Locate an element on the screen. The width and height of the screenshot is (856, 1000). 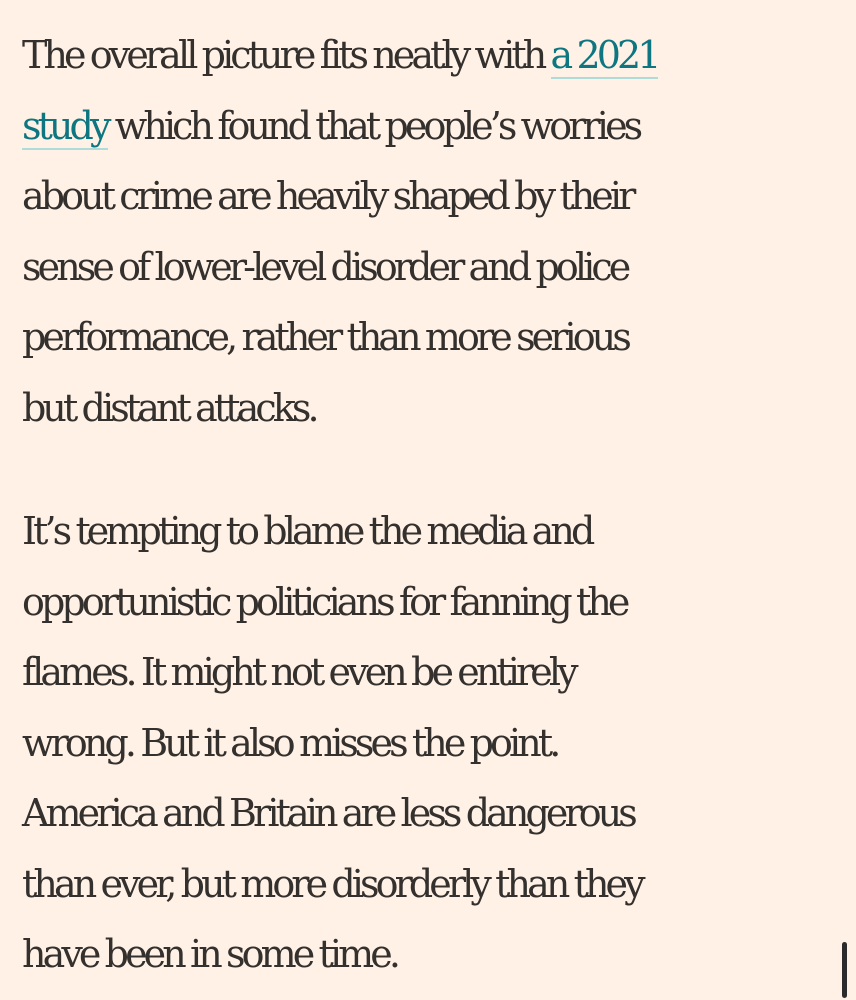
text-line: study which found that people’s worries is located at coordinates (432, 126).